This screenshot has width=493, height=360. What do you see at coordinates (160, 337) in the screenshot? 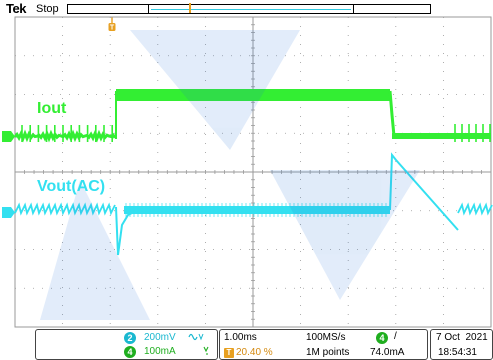
I see `ch2-scale: 200mV` at bounding box center [160, 337].